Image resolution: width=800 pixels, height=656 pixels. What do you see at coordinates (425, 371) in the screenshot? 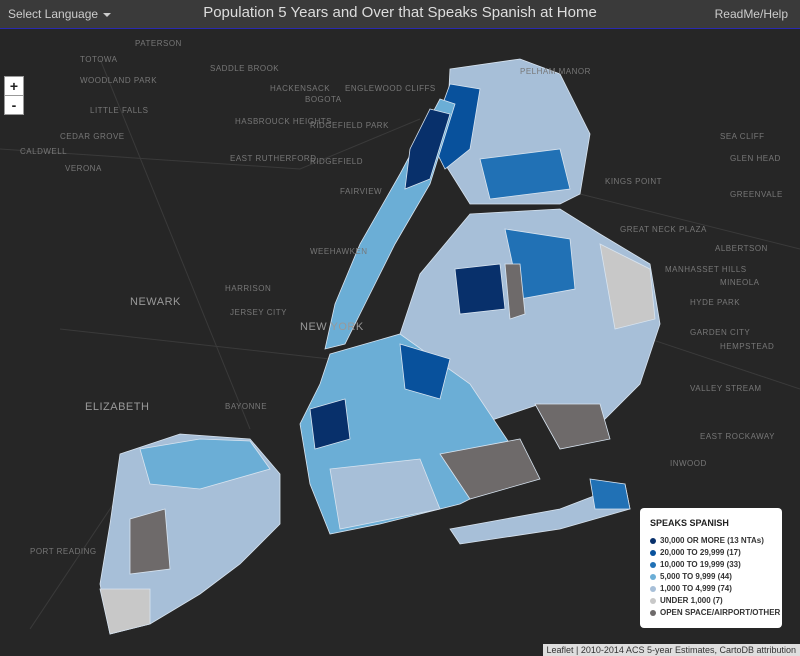
I see `bushwick` at bounding box center [425, 371].